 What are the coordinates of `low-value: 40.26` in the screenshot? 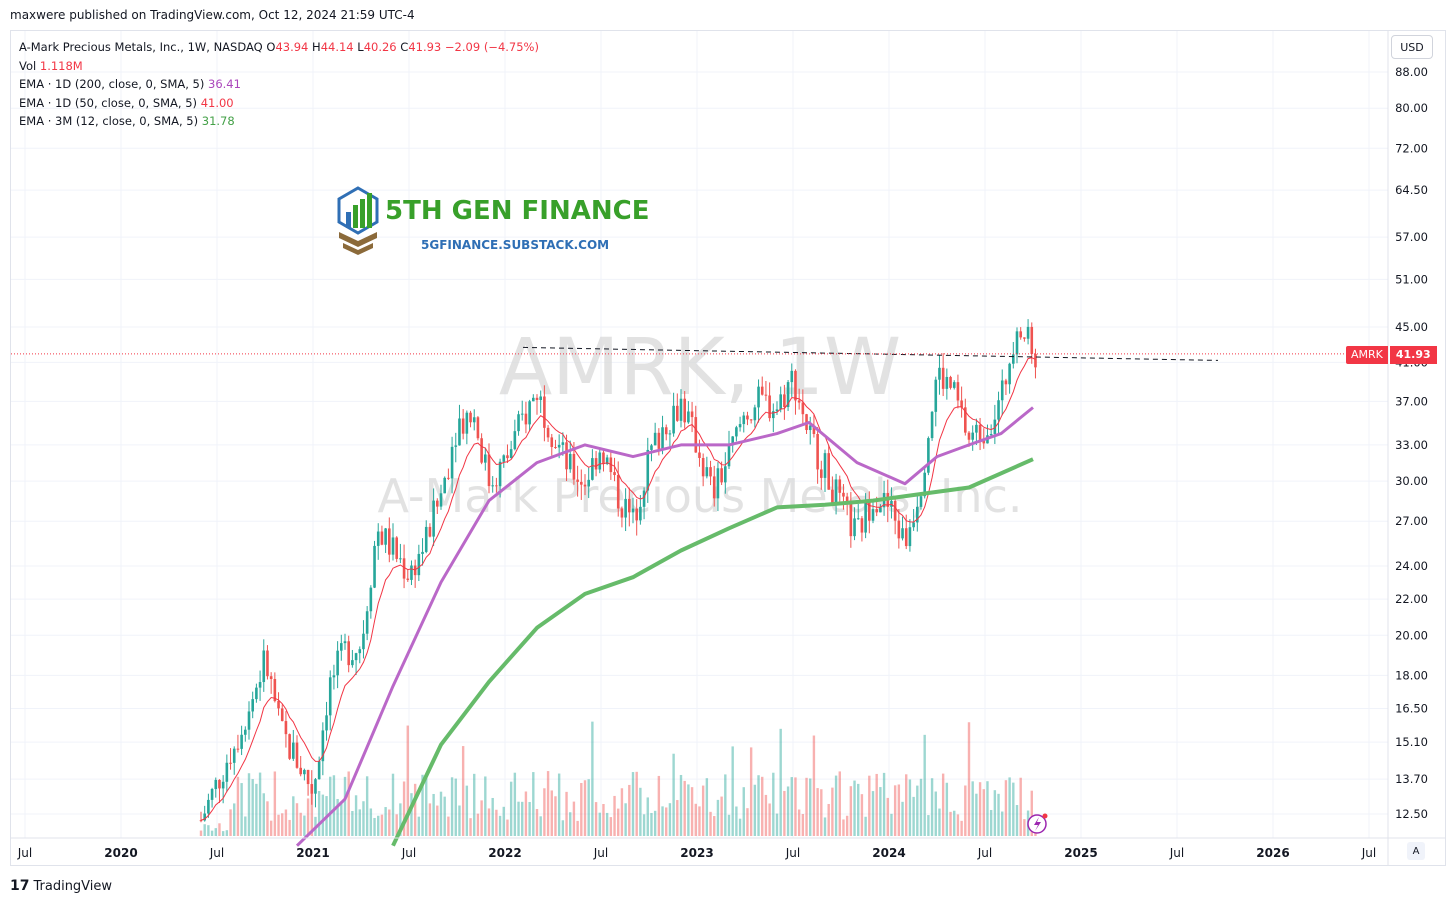 It's located at (380, 47).